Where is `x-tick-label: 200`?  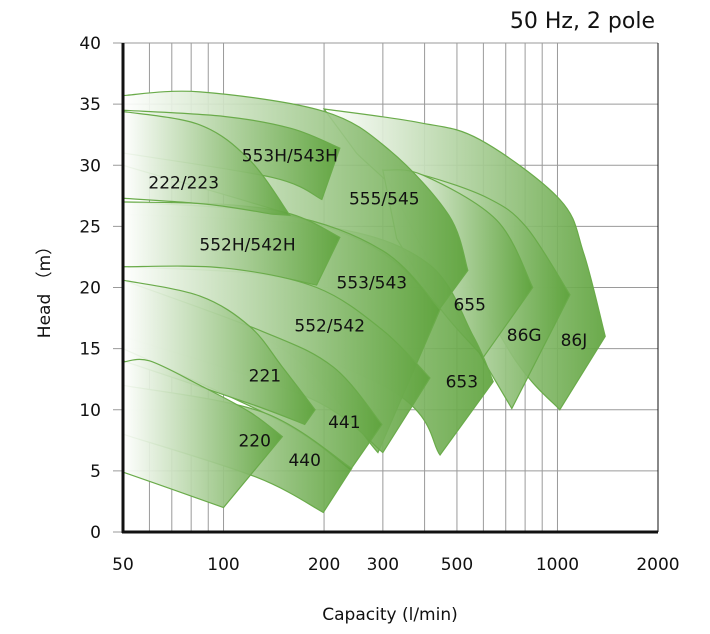
x-tick-label: 200 is located at coordinates (324, 565).